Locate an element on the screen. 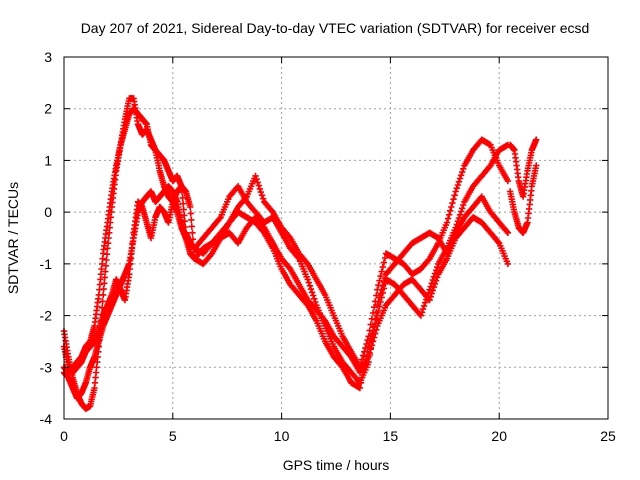  y-tick-label: 3 is located at coordinates (48, 57).